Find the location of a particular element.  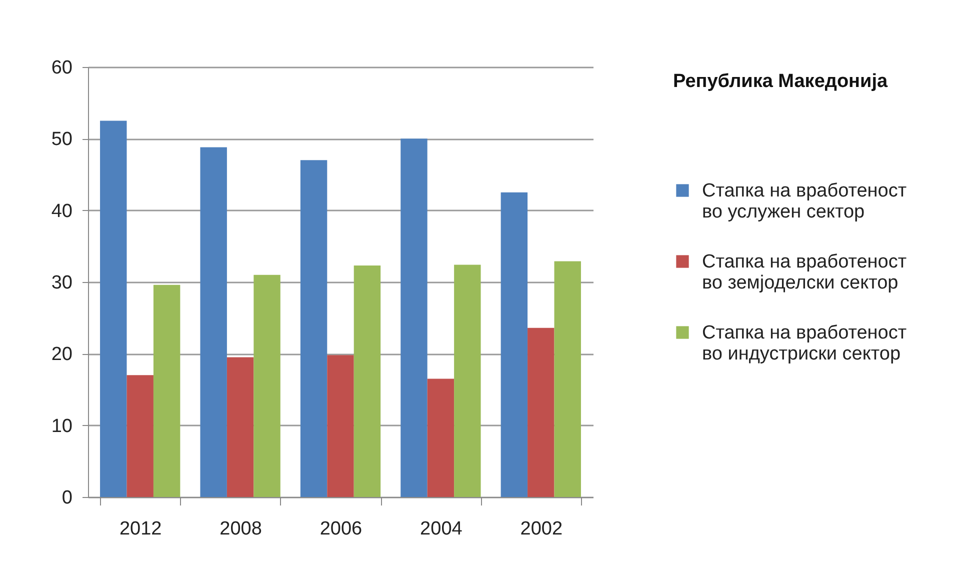

x-tick-label: 2002 is located at coordinates (541, 529).